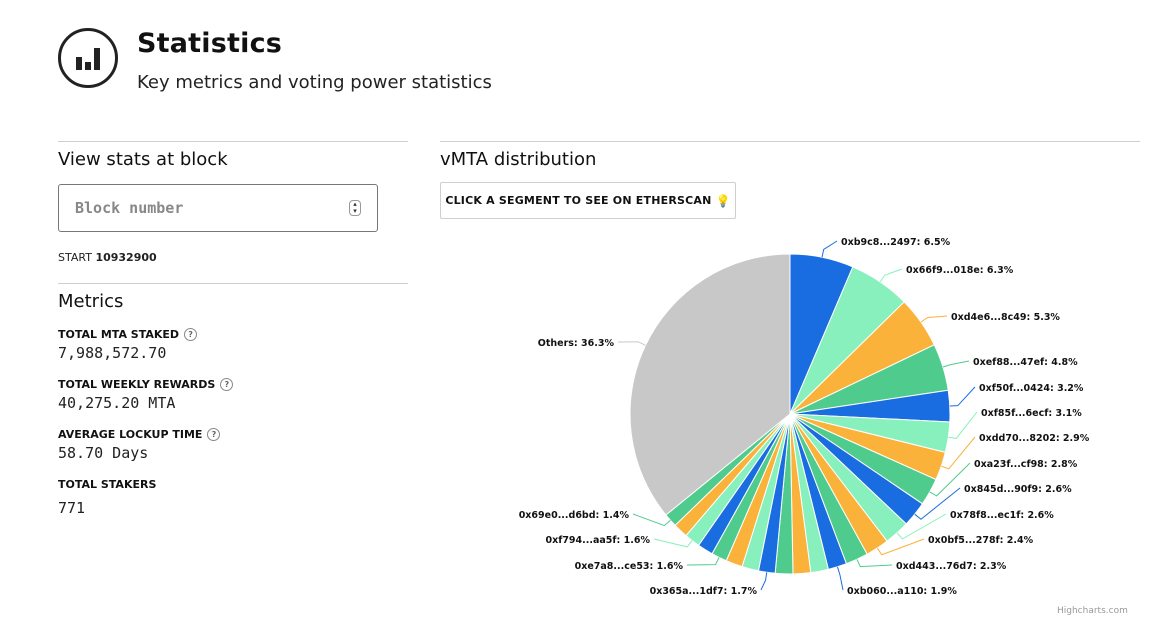 The width and height of the screenshot is (1159, 644). Describe the element at coordinates (107, 484) in the screenshot. I see `metric-label: TOTAL STAKERS` at that location.